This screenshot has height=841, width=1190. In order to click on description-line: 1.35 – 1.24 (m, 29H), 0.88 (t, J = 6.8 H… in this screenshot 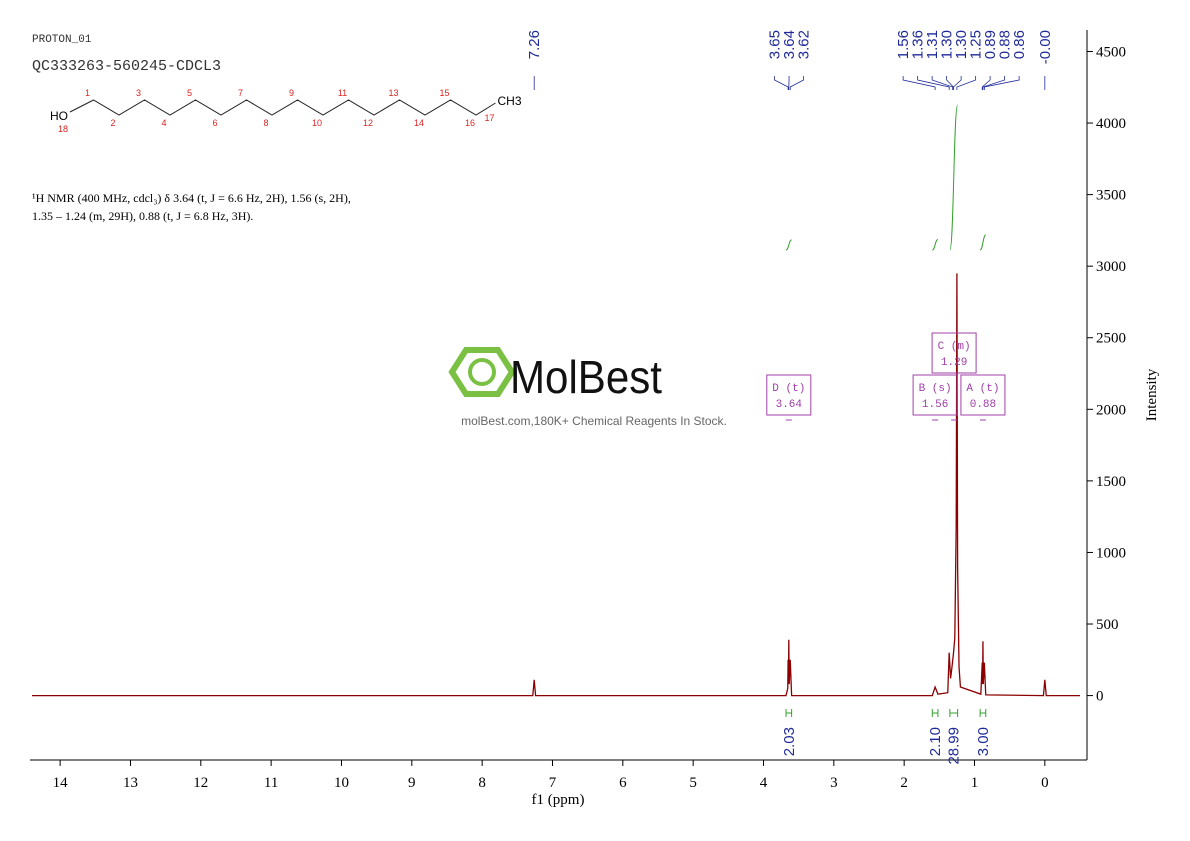, I will do `click(142, 216)`.